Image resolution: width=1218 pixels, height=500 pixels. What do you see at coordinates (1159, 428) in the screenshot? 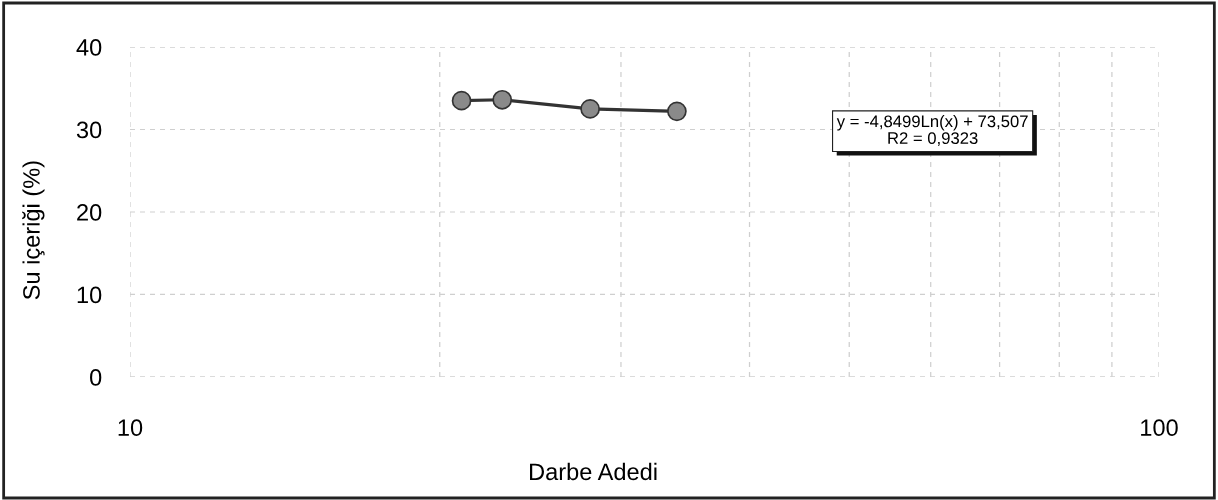
I see `x-tick-label: 100` at bounding box center [1159, 428].